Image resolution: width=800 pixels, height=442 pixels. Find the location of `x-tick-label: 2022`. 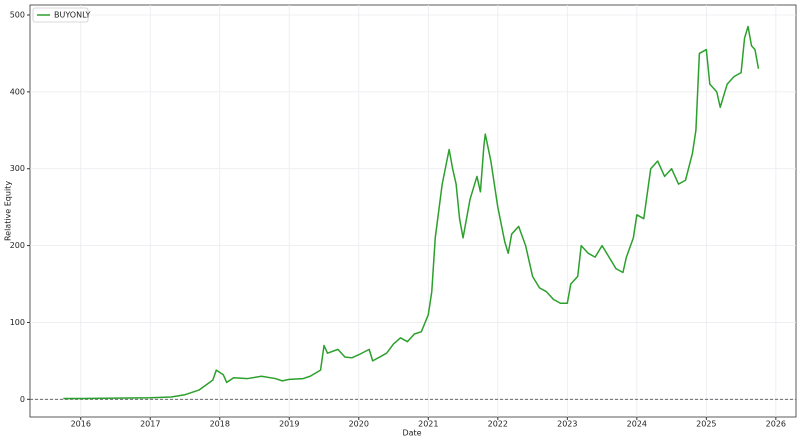

x-tick-label: 2022 is located at coordinates (498, 424).